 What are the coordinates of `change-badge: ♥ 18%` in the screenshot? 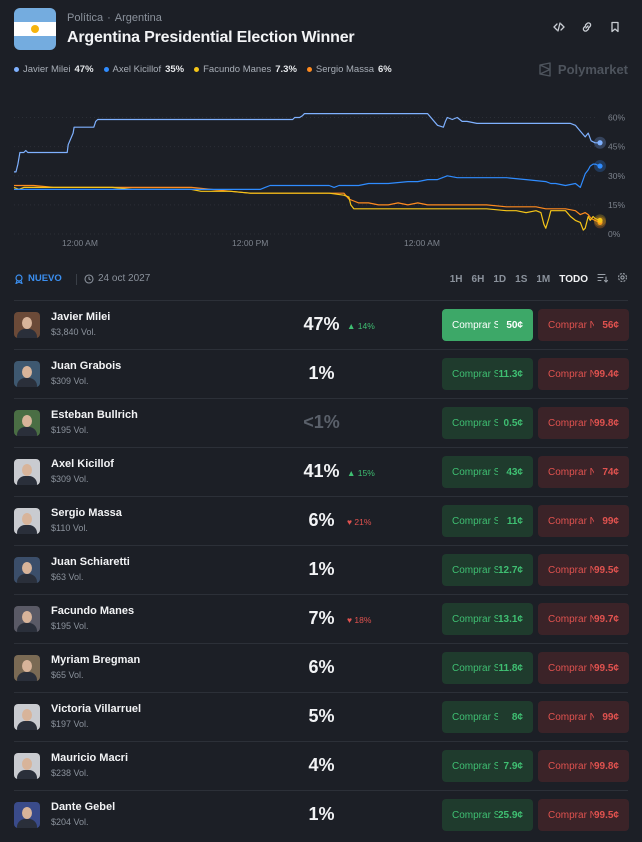 It's located at (359, 620).